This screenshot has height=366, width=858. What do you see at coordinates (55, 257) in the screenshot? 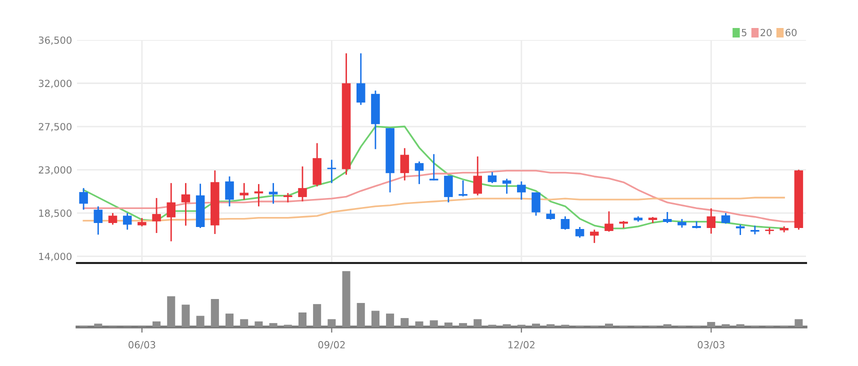
I see `y-tick-label: 14,000` at bounding box center [55, 257].